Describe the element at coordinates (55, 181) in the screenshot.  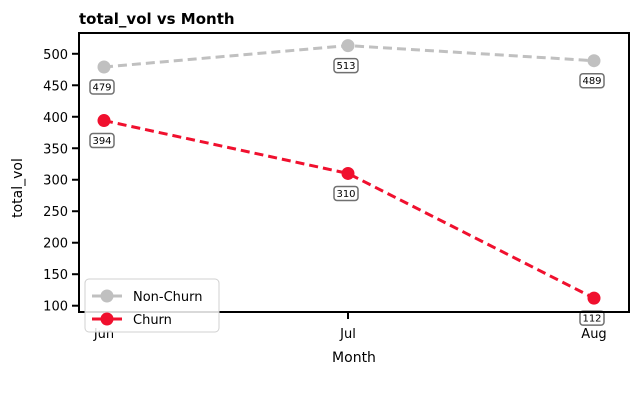
I see `y-tick-label: 300` at that location.